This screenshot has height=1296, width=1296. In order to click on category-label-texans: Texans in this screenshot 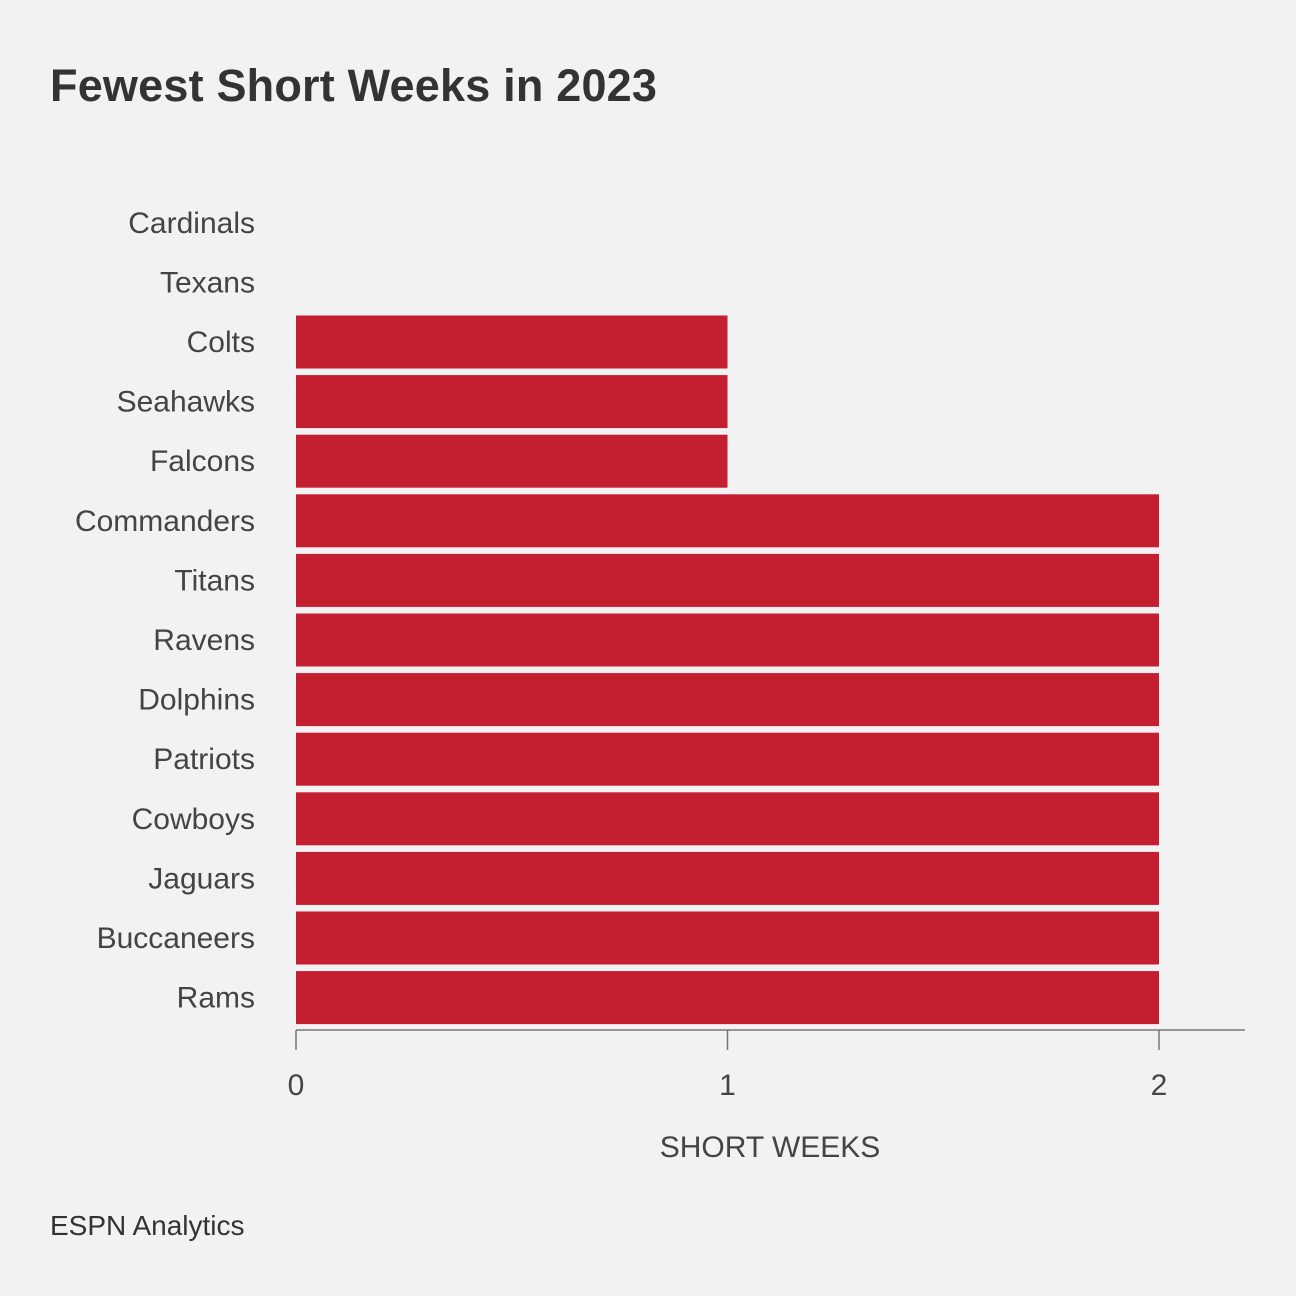, I will do `click(207, 282)`.